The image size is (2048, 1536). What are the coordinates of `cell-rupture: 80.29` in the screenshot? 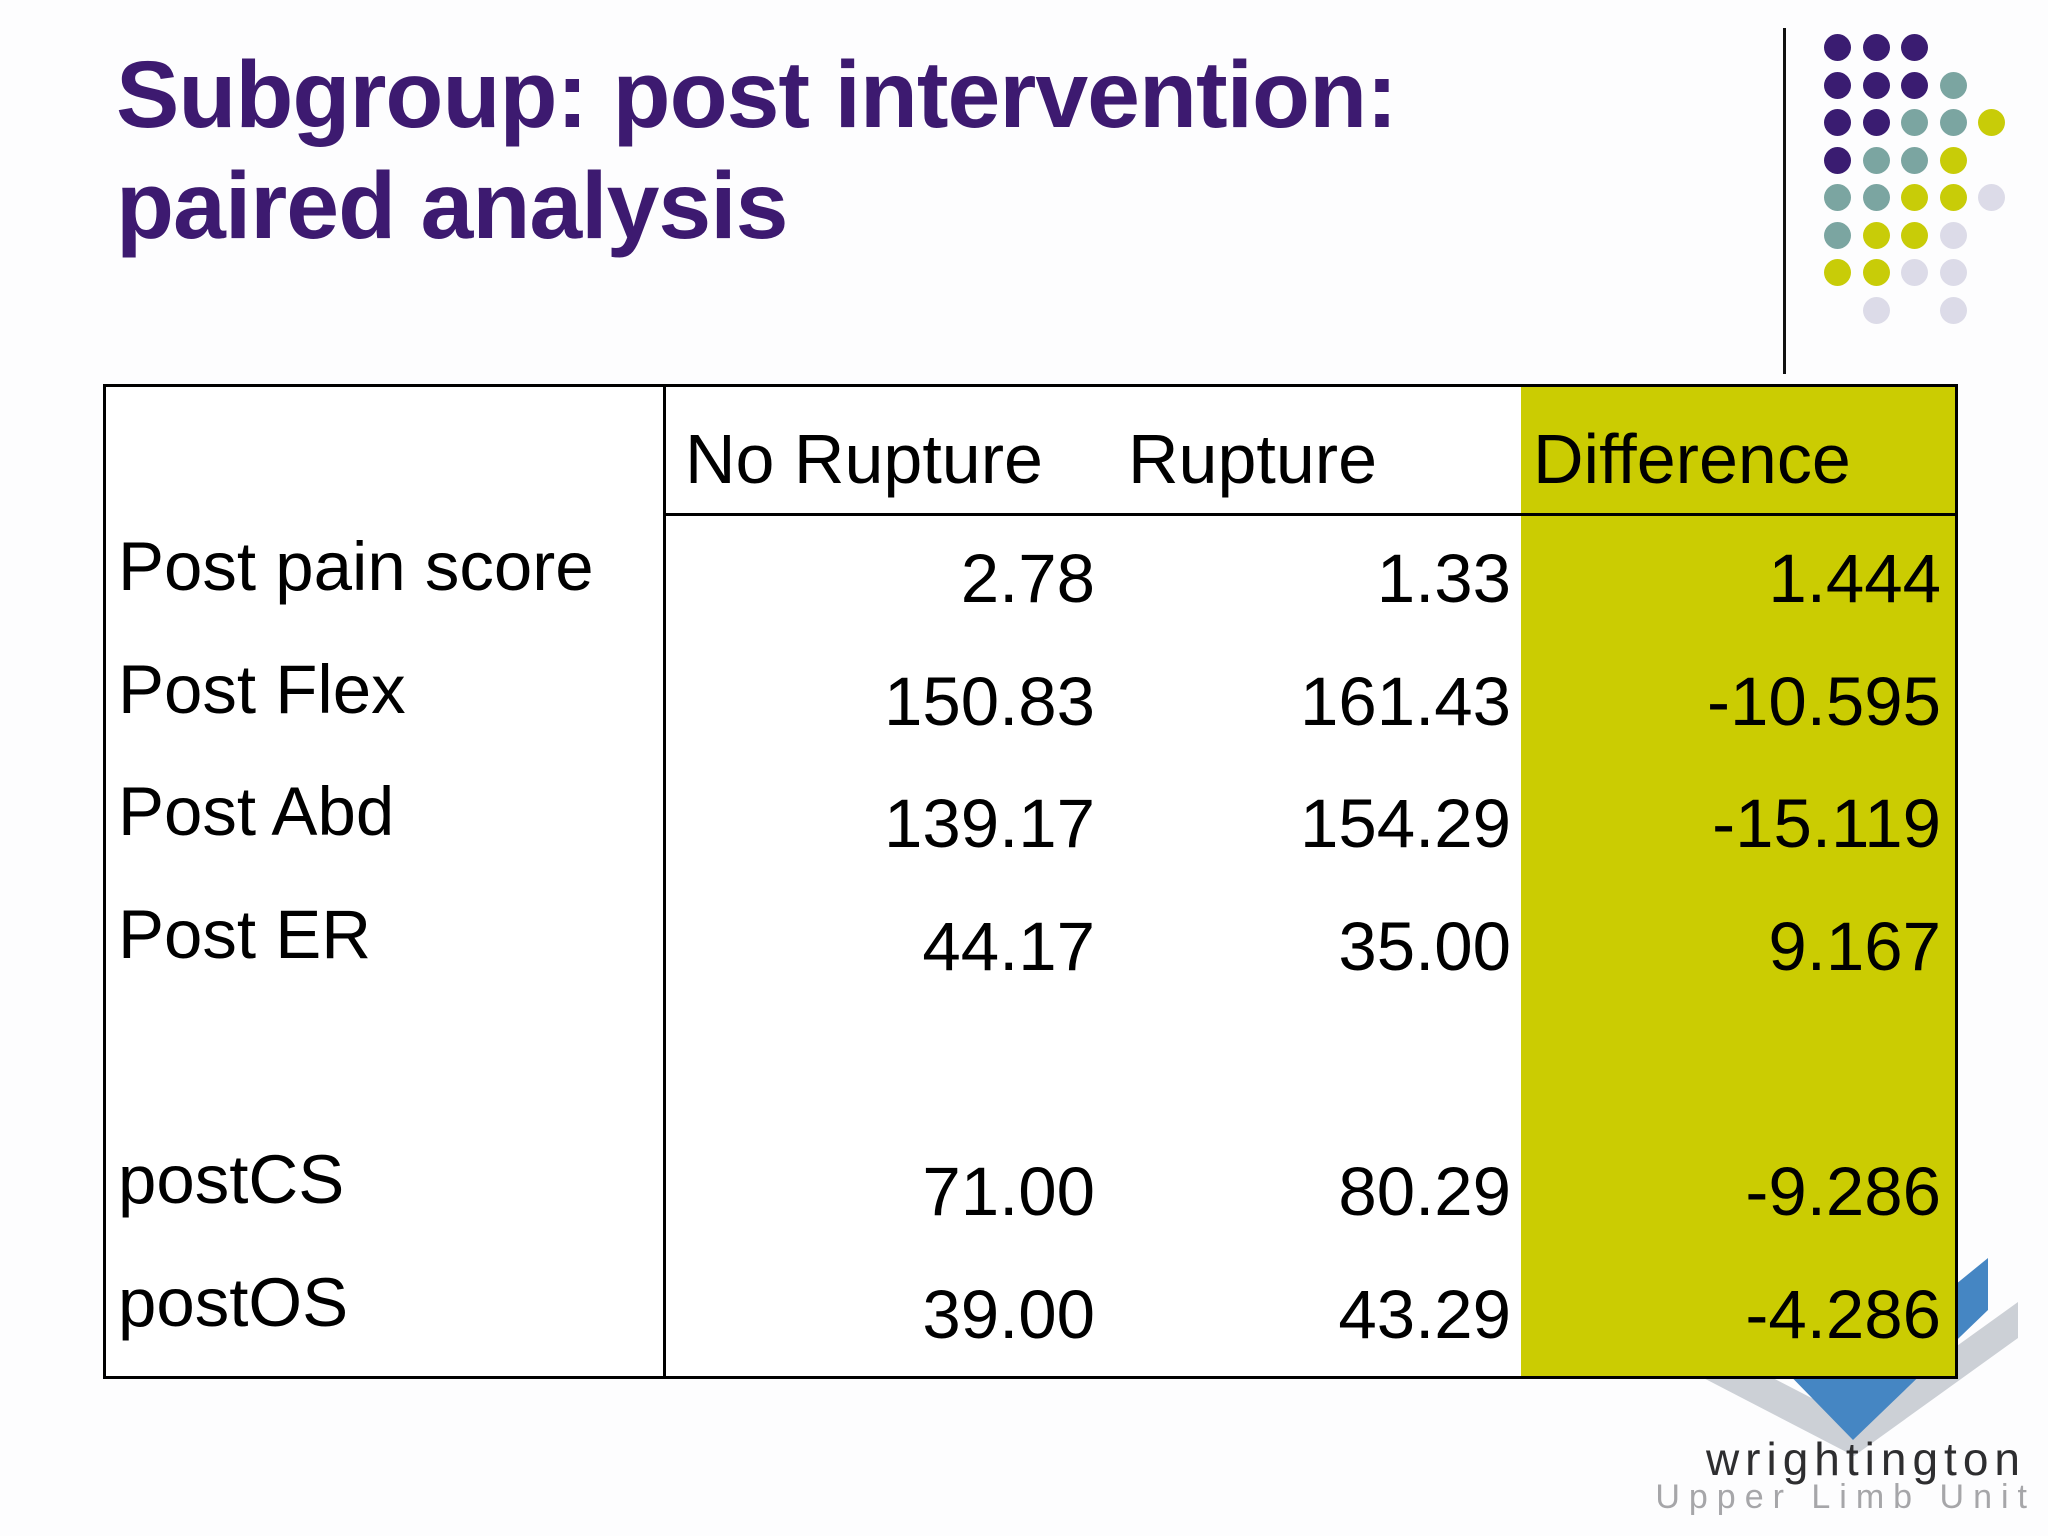 It's located at (1424, 1192).